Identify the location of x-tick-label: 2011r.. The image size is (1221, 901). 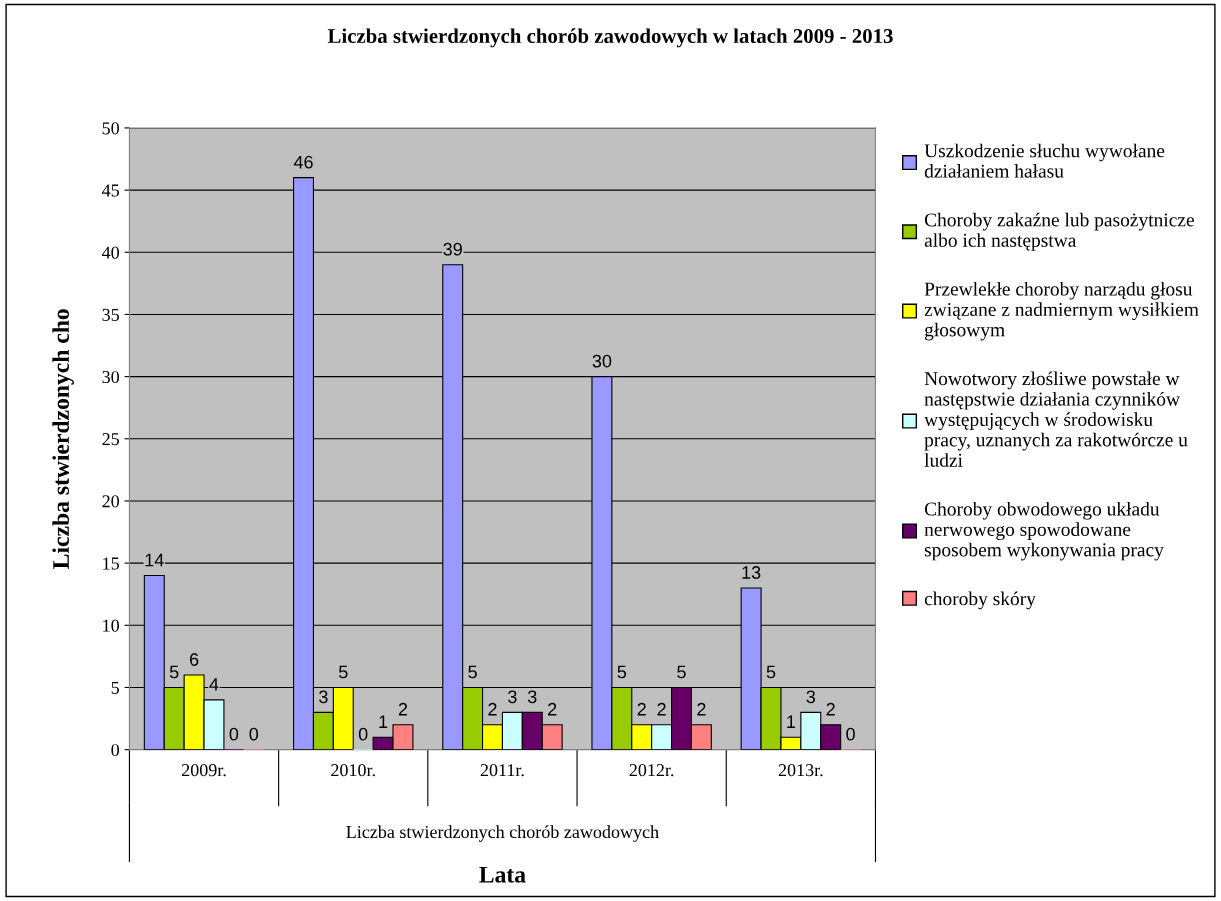
(502, 770).